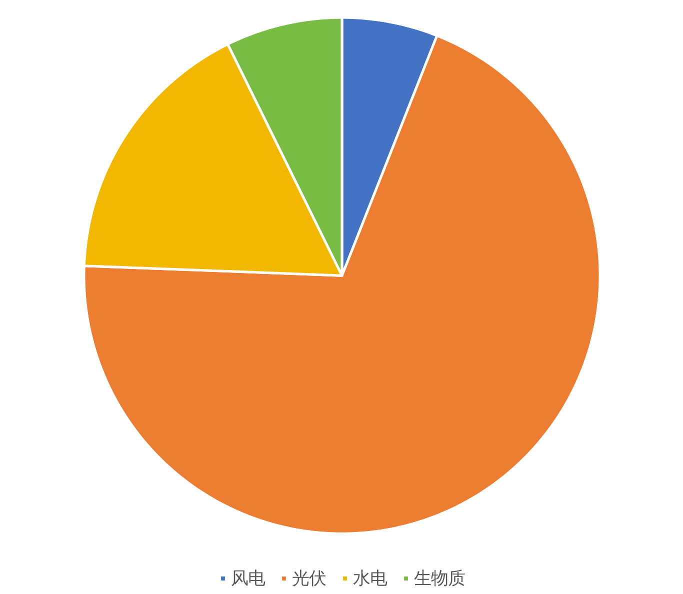 The image size is (683, 594). What do you see at coordinates (439, 579) in the screenshot?
I see `legend-label: 生物质` at bounding box center [439, 579].